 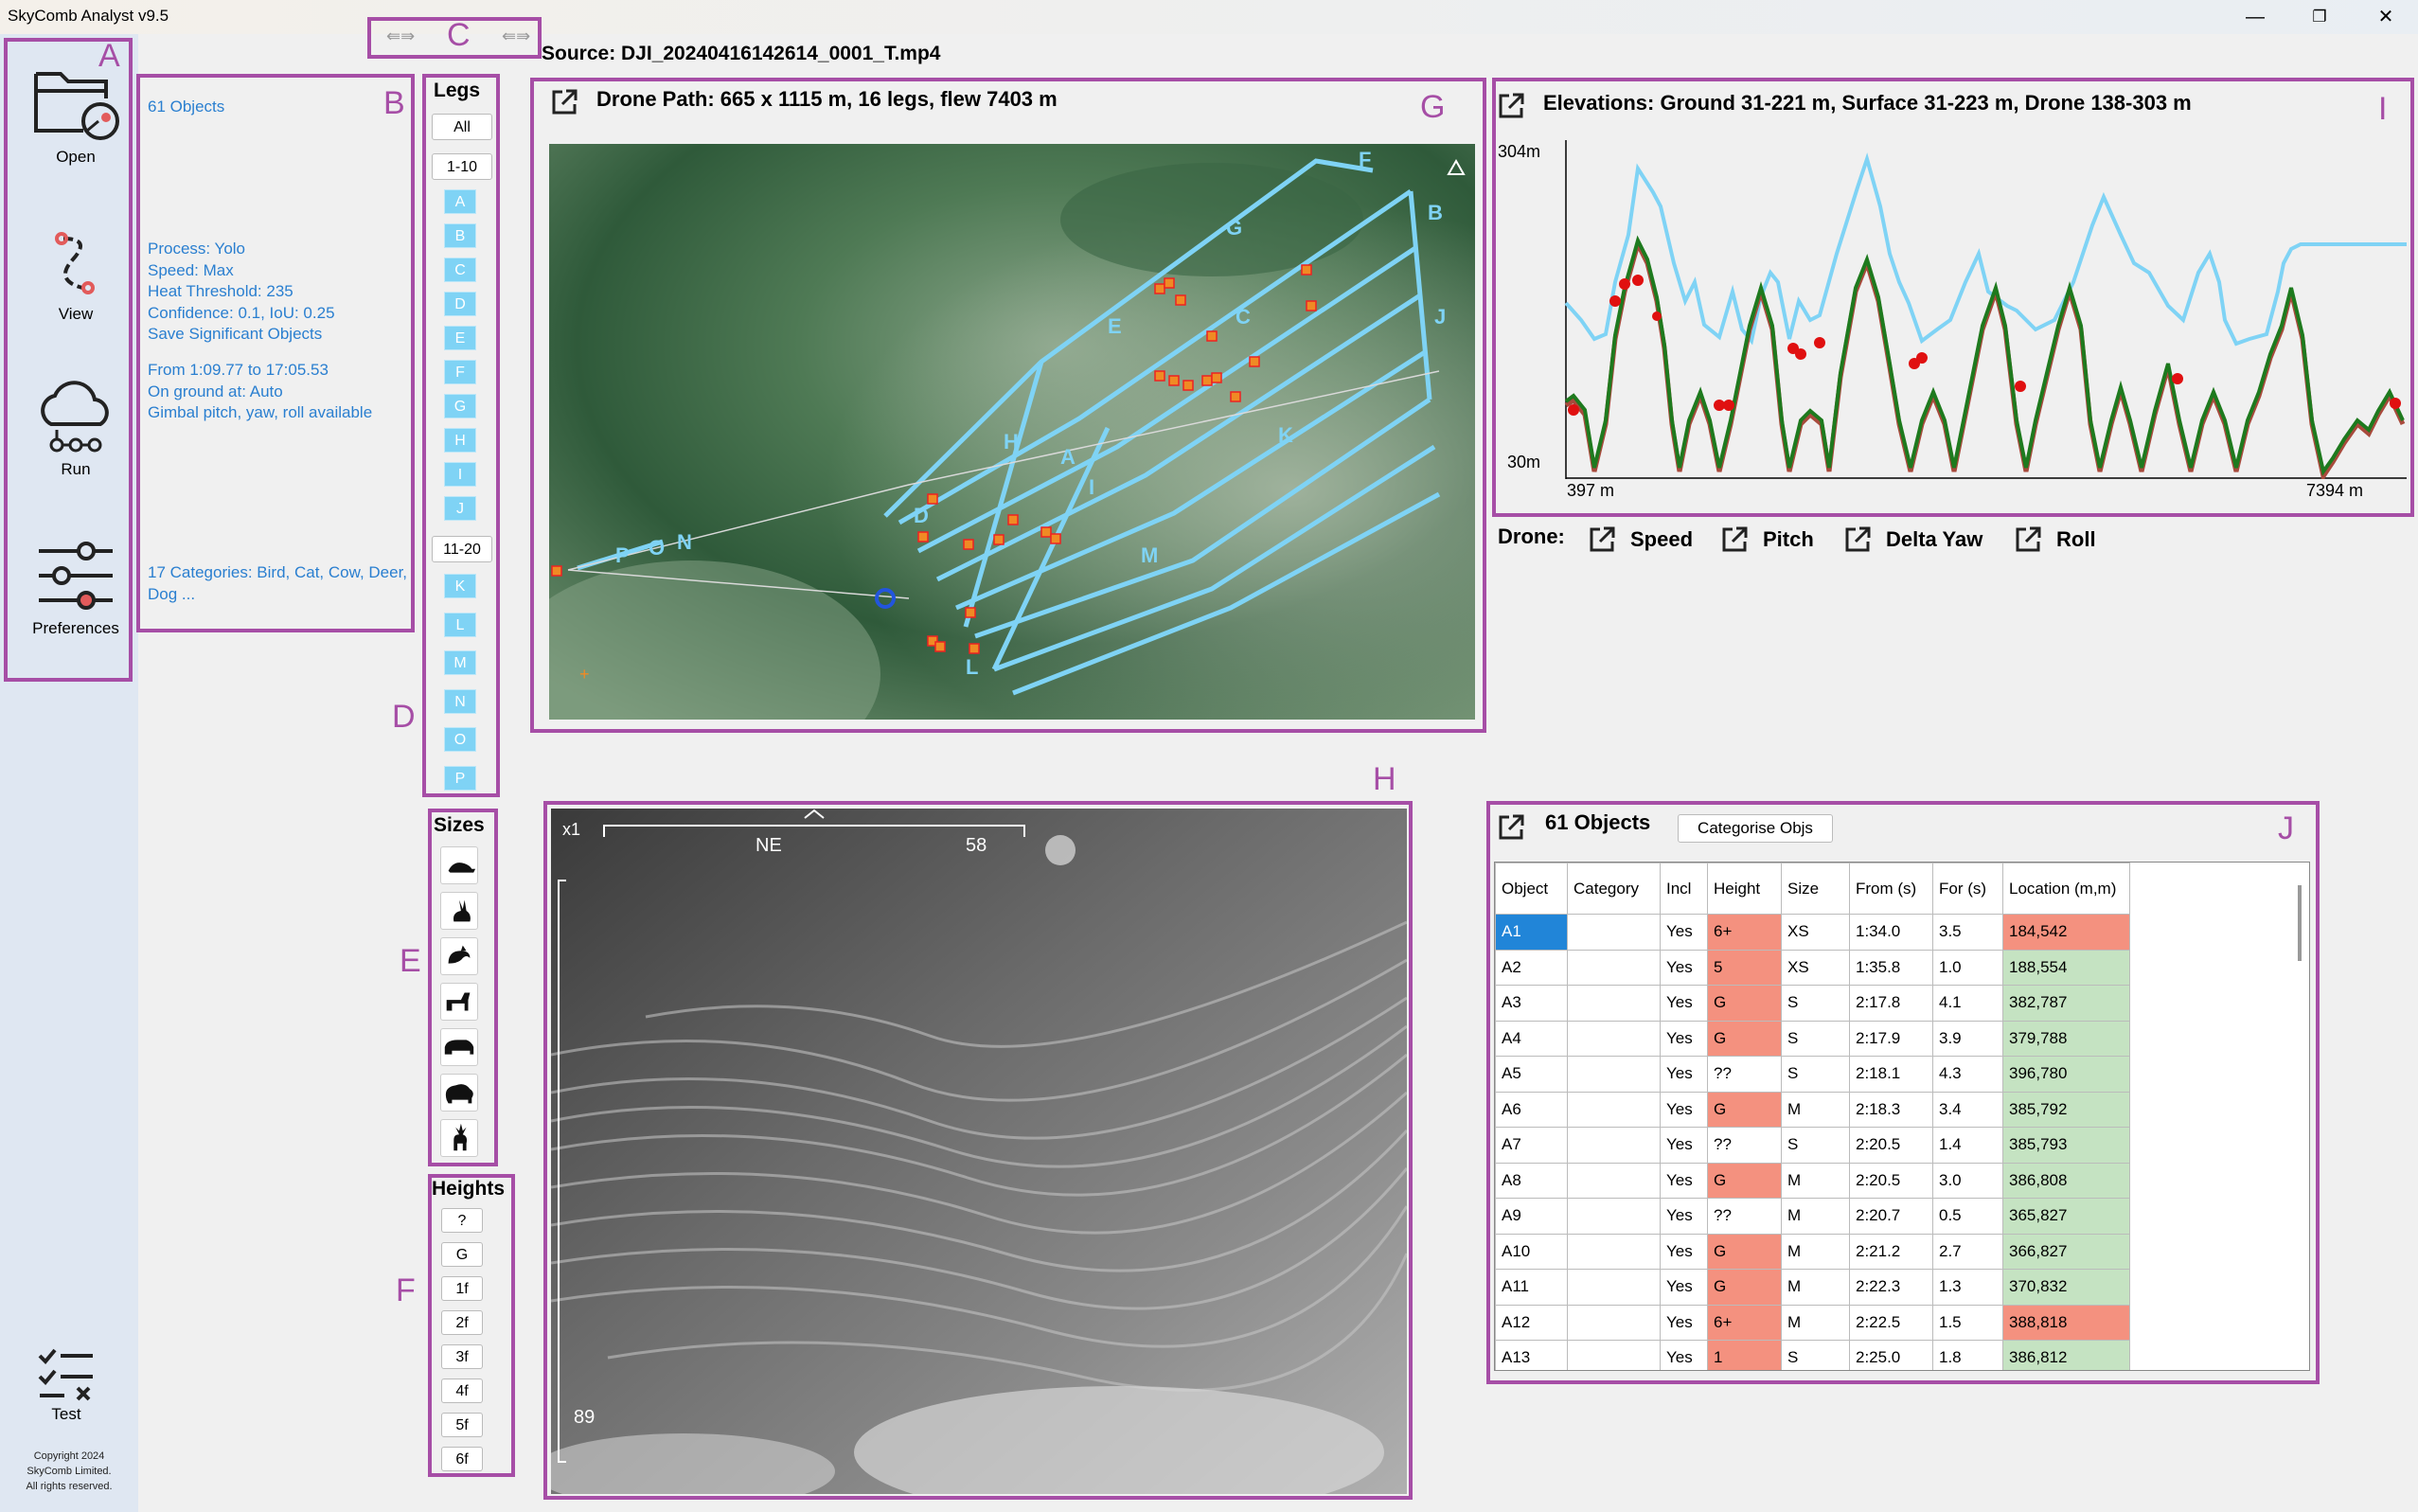 What do you see at coordinates (2066, 1251) in the screenshot?
I see `table-cell: 366,827` at bounding box center [2066, 1251].